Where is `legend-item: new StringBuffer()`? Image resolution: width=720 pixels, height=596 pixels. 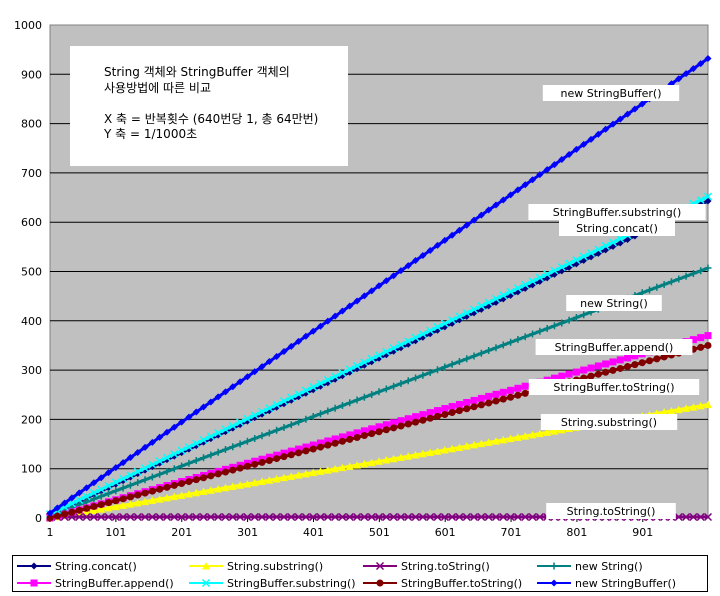 legend-item: new StringBuffer() is located at coordinates (606, 583).